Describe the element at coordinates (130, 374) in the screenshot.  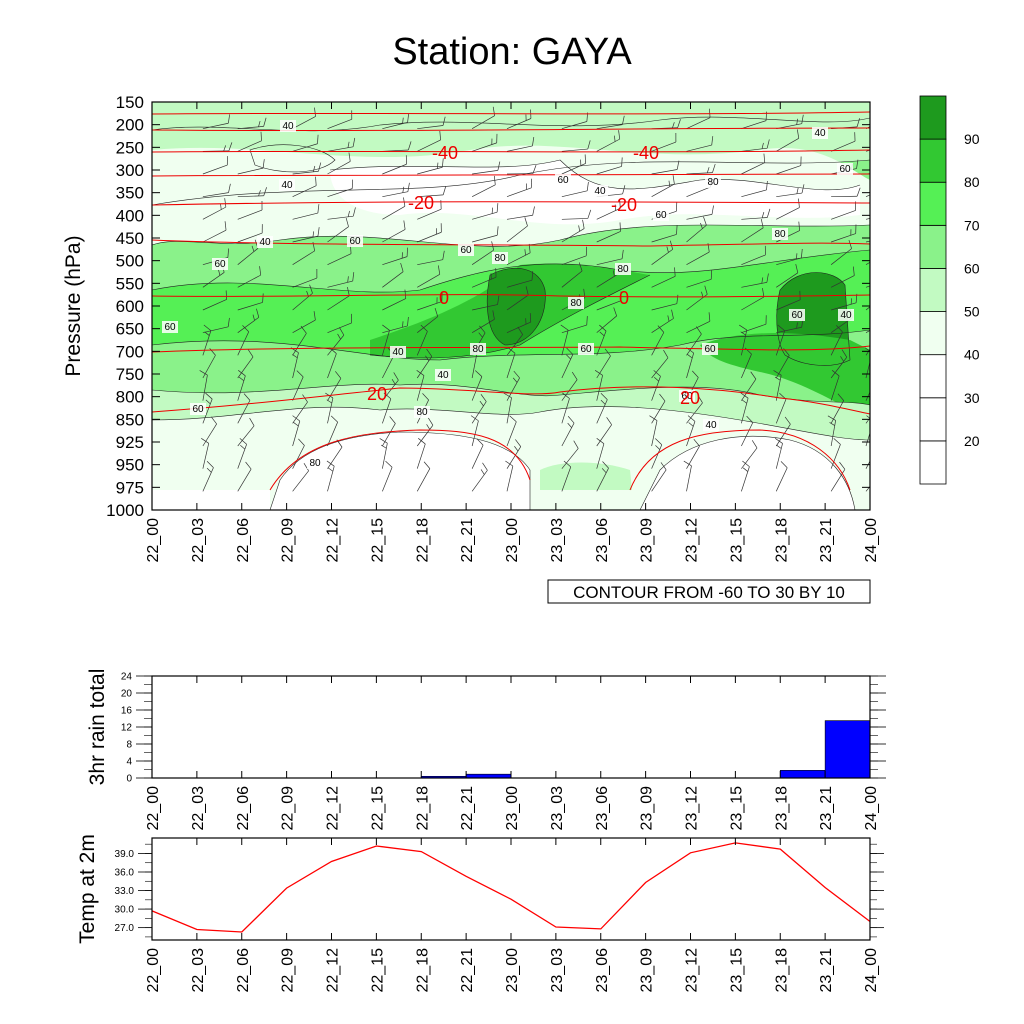
I see `pressure-tick-label: 750` at that location.